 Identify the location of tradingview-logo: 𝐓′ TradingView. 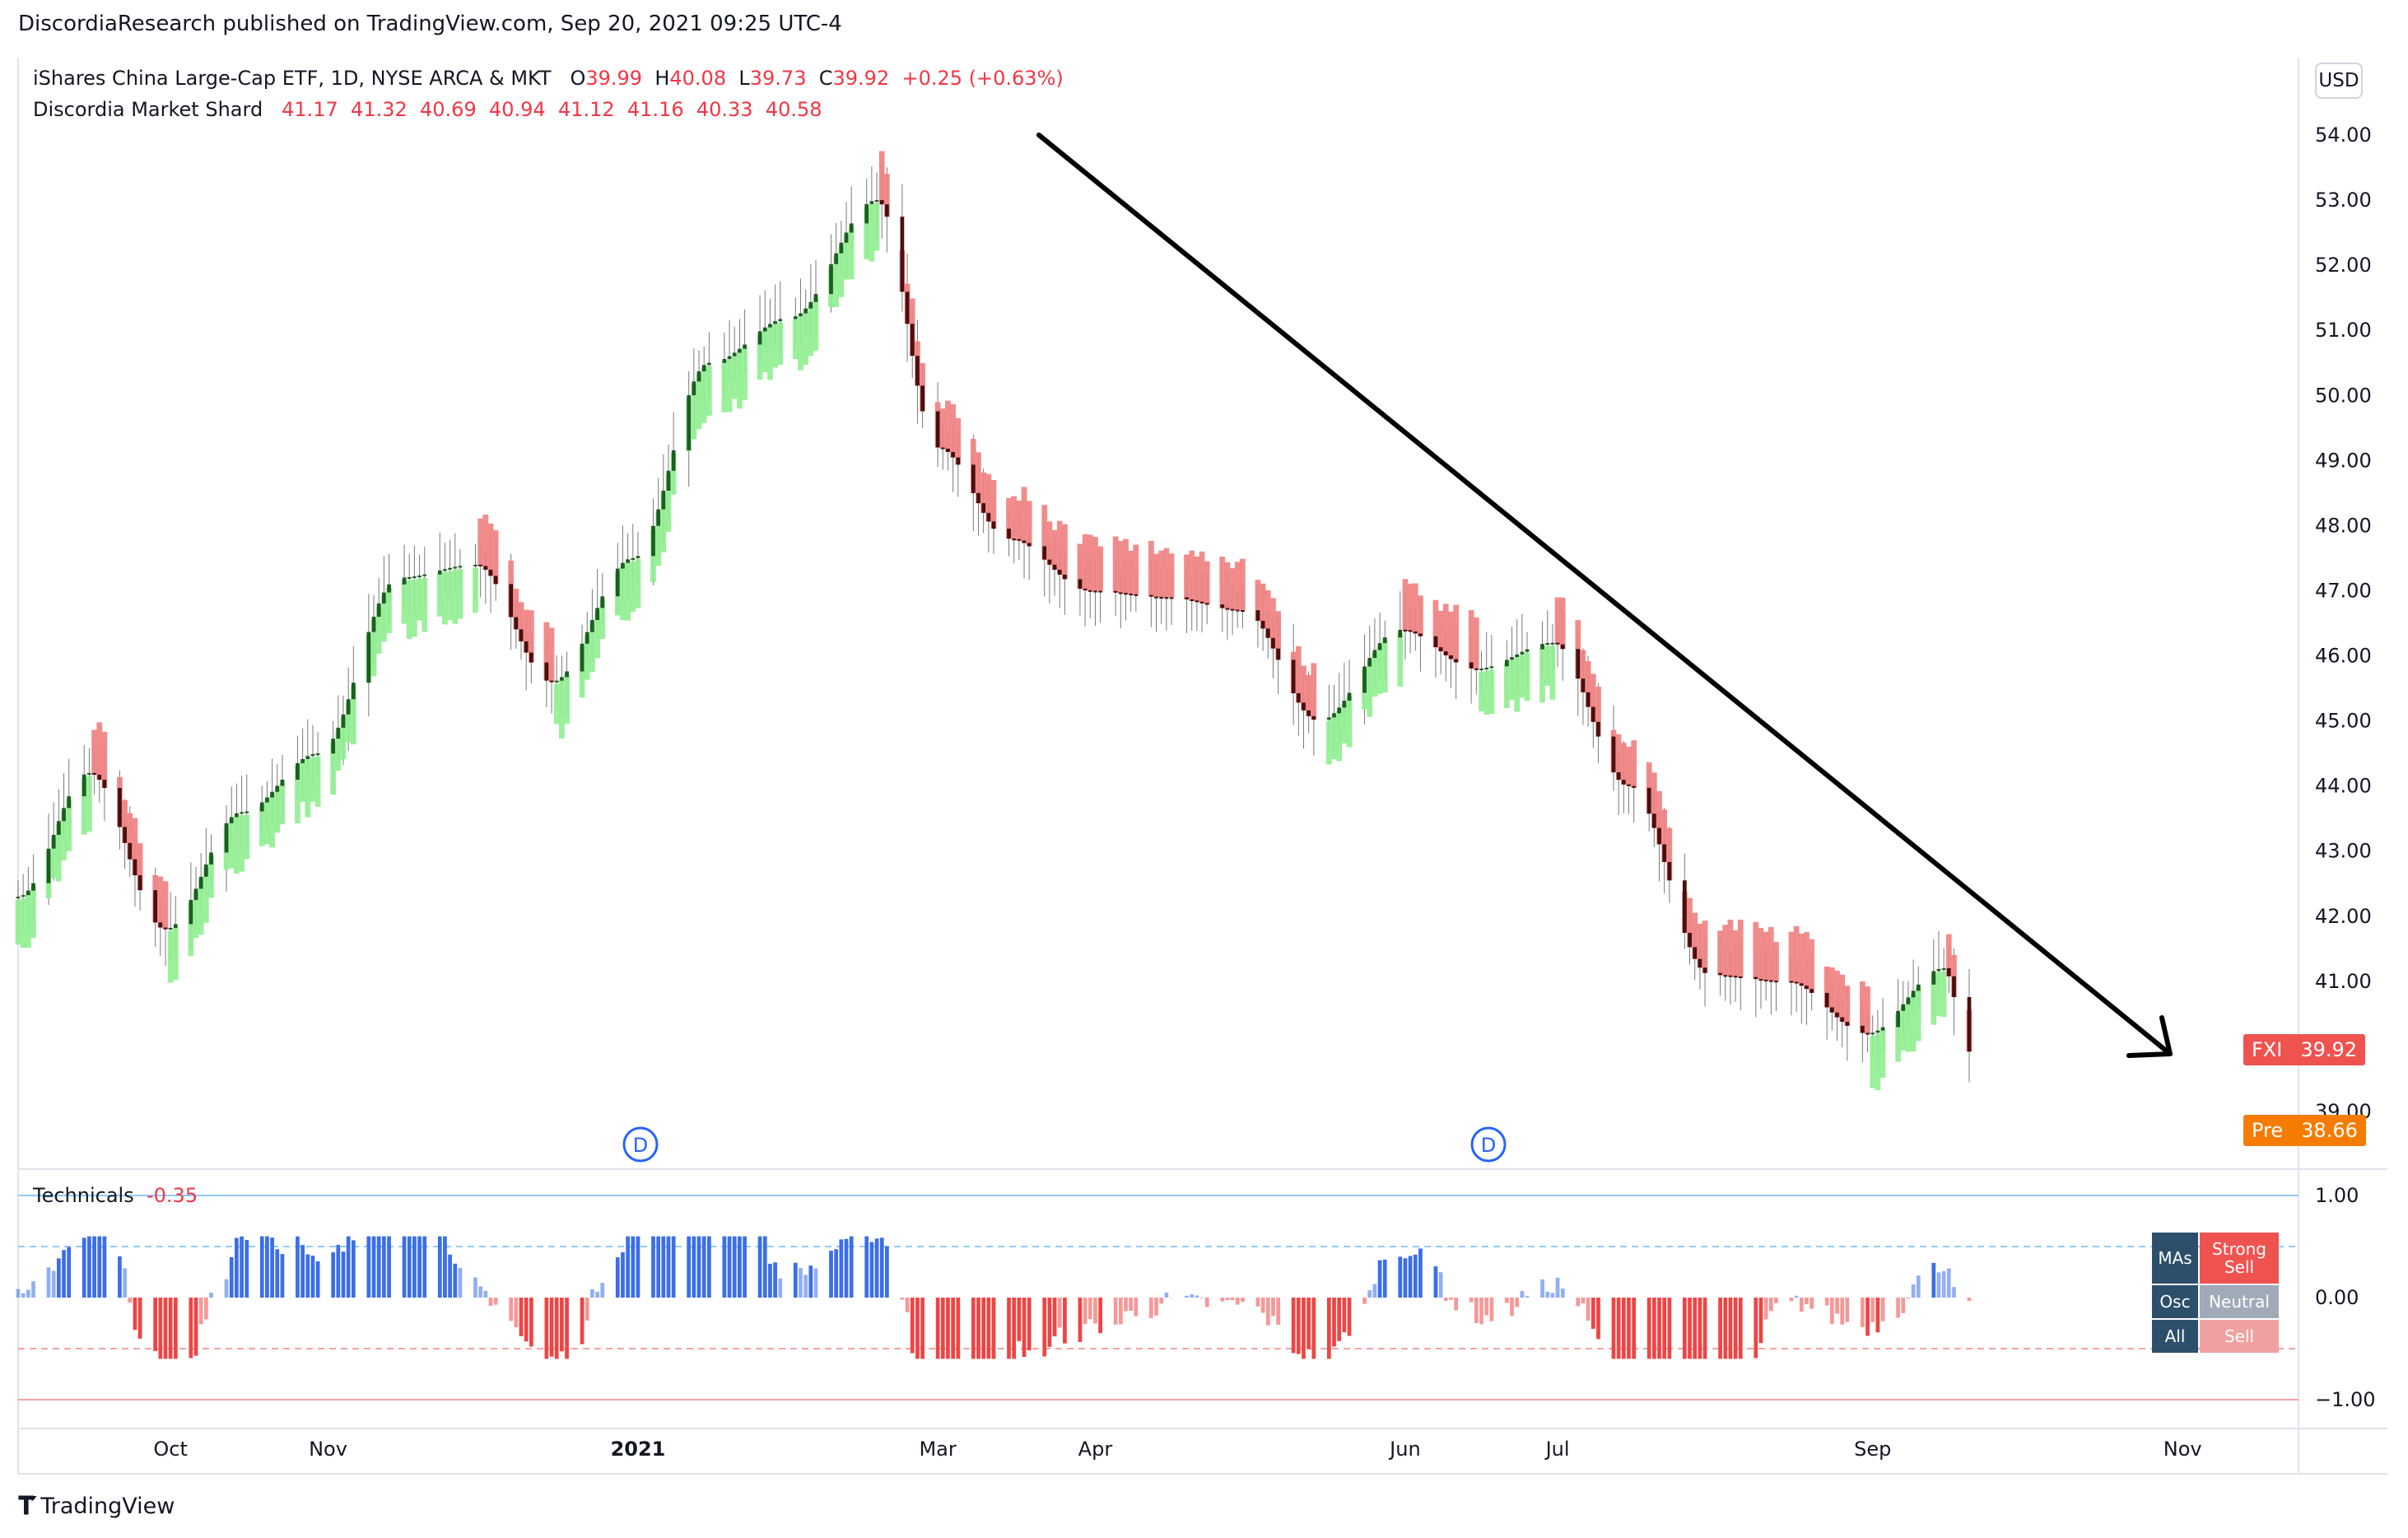
(96, 1506).